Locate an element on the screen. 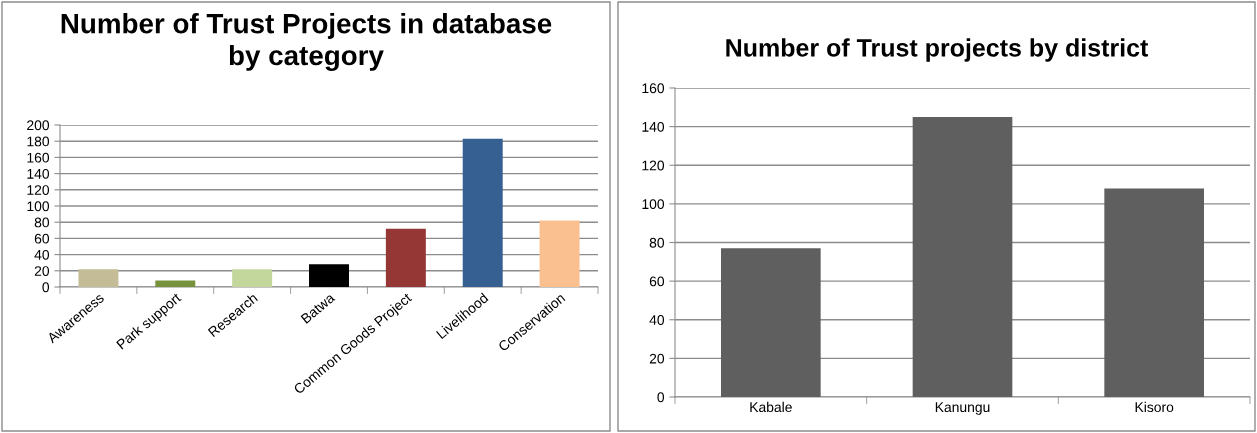 This screenshot has height=433, width=1257. chart-title: Number of Trust projects by district is located at coordinates (937, 50).